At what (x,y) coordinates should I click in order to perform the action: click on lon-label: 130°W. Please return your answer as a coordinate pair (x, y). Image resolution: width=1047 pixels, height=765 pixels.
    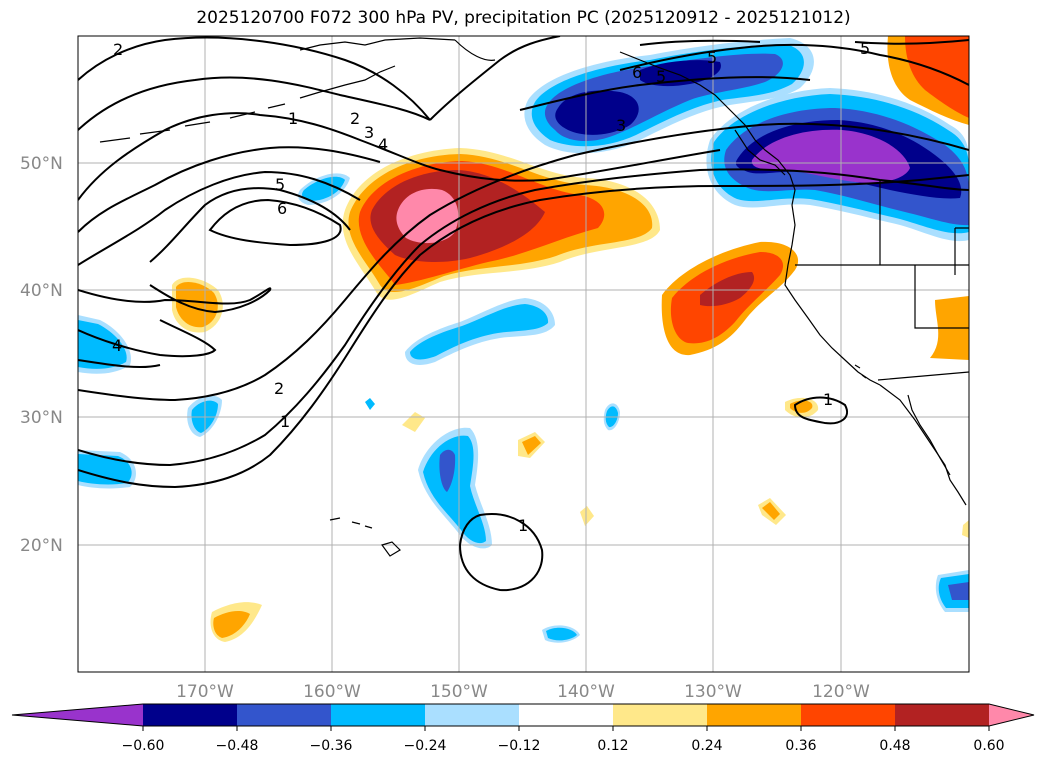
    Looking at the image, I should click on (713, 692).